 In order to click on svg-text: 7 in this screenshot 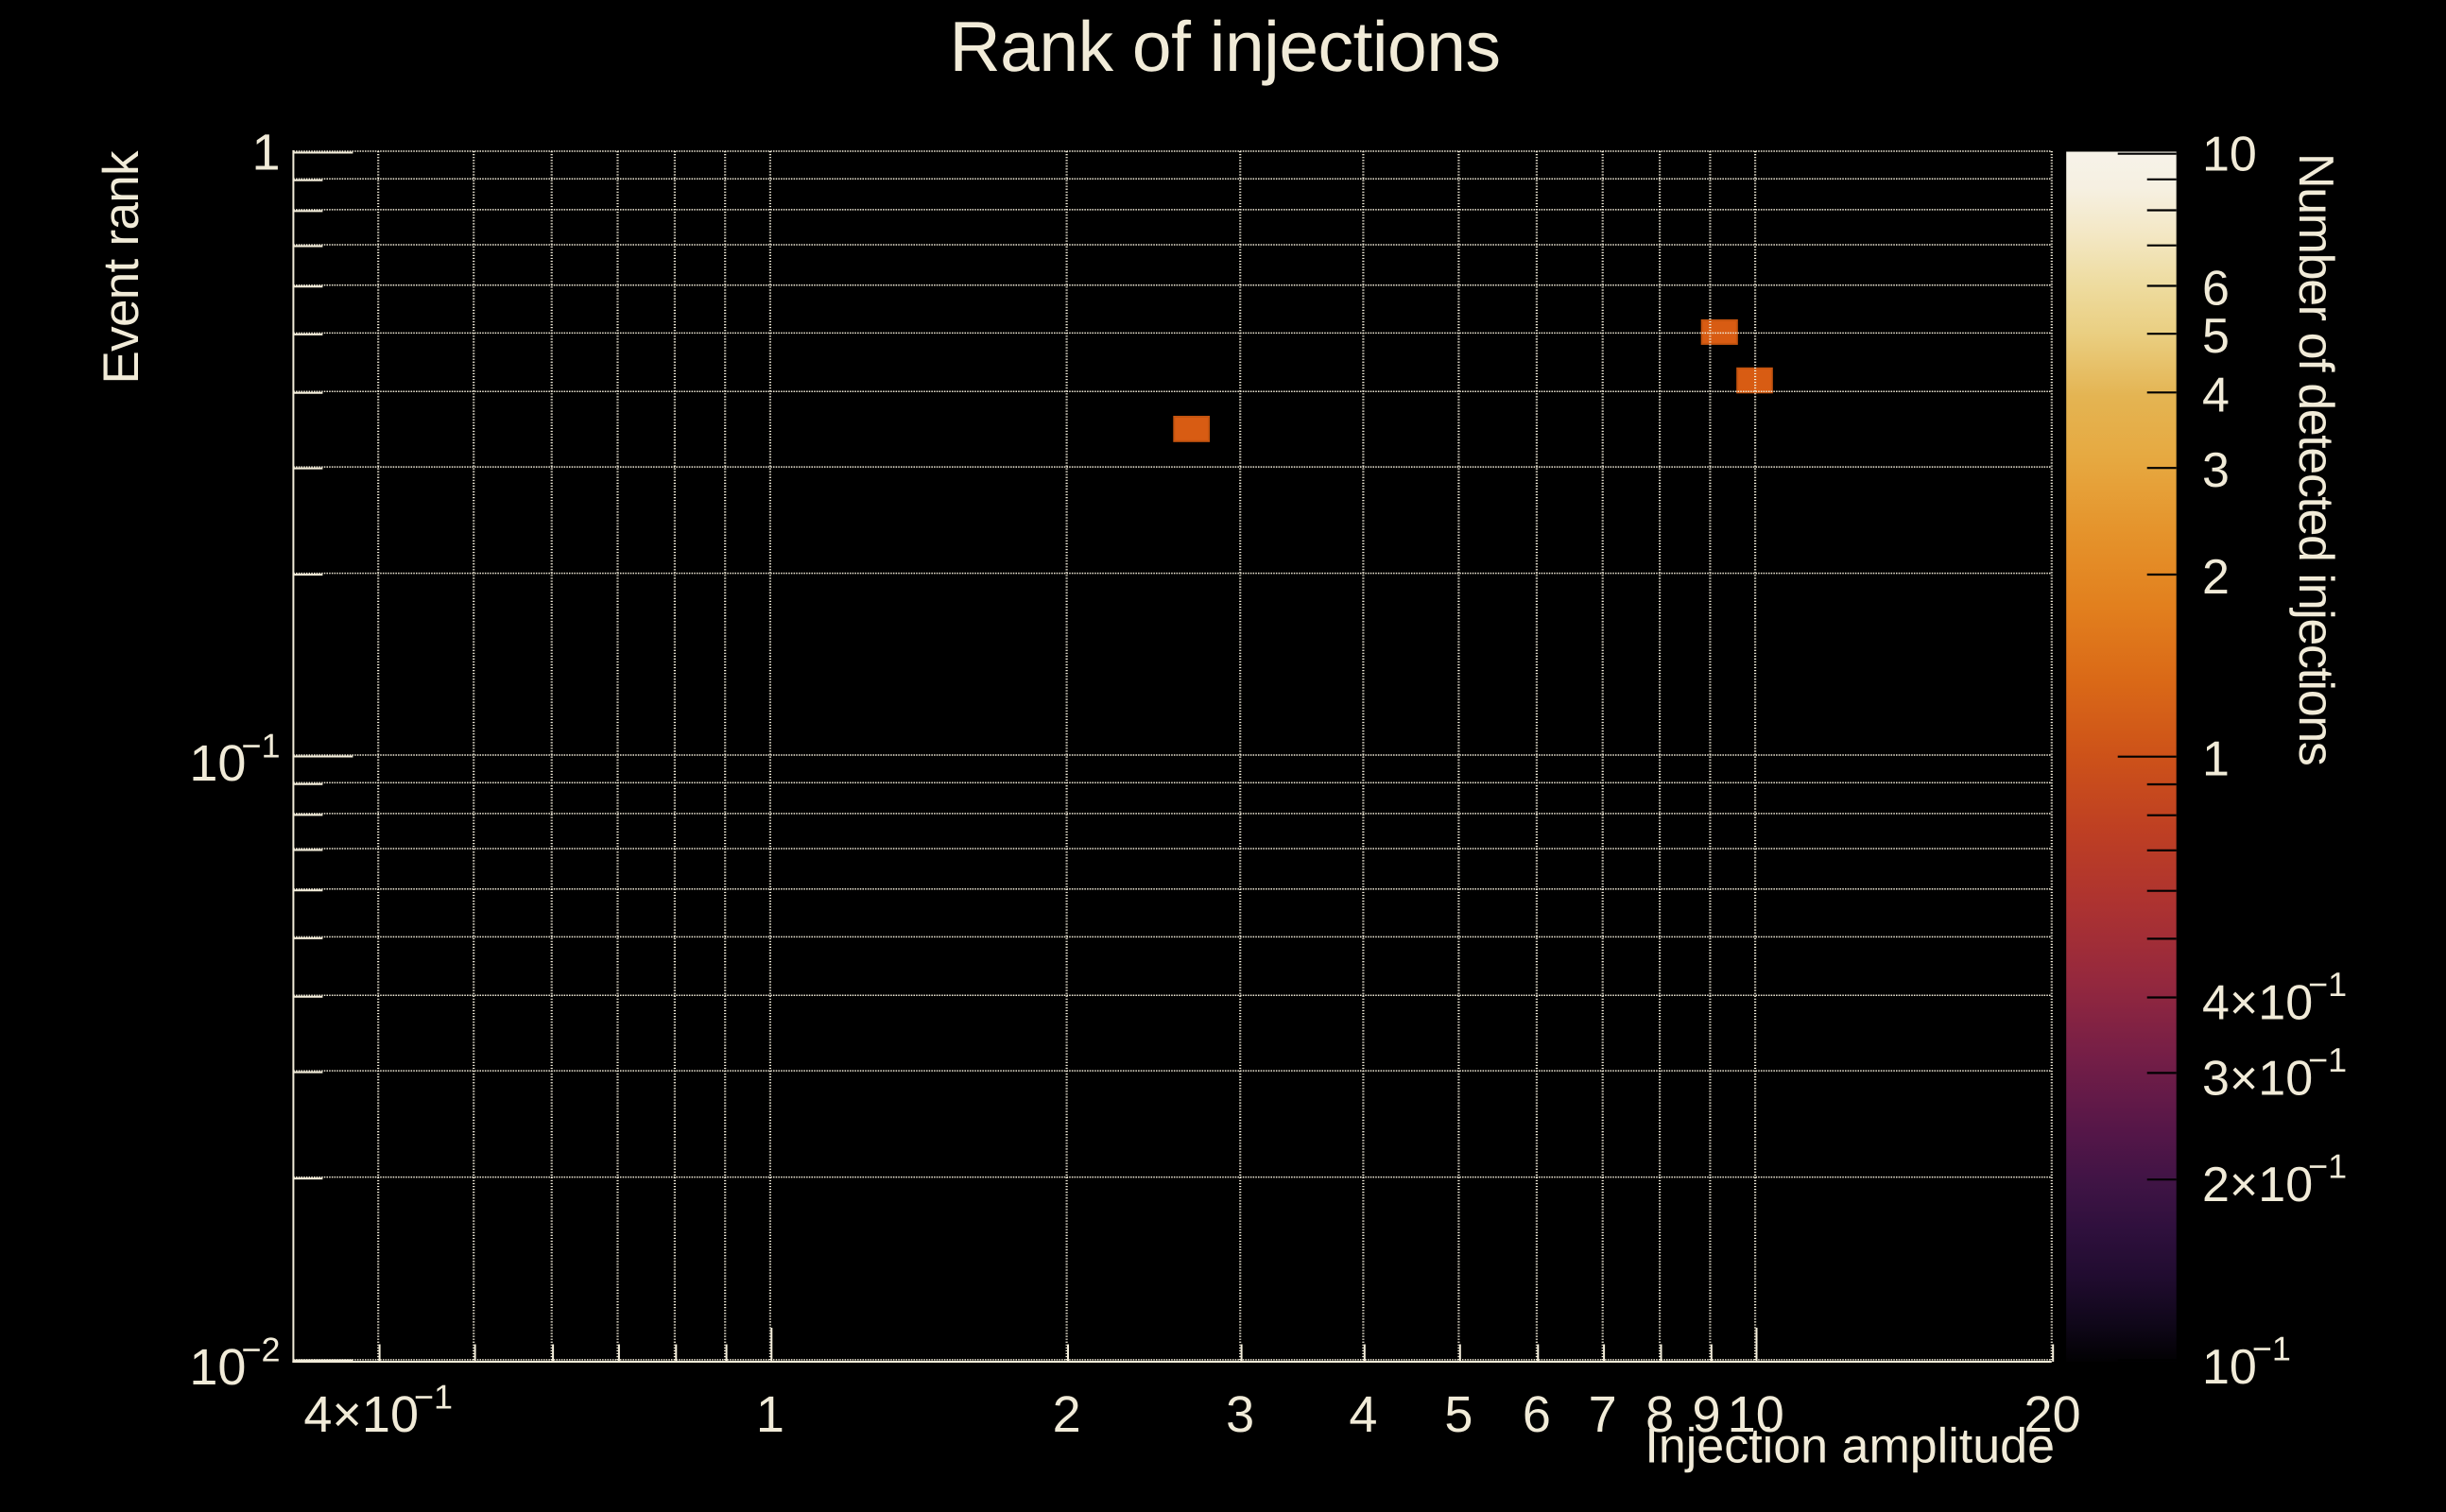, I will do `click(1603, 1414)`.